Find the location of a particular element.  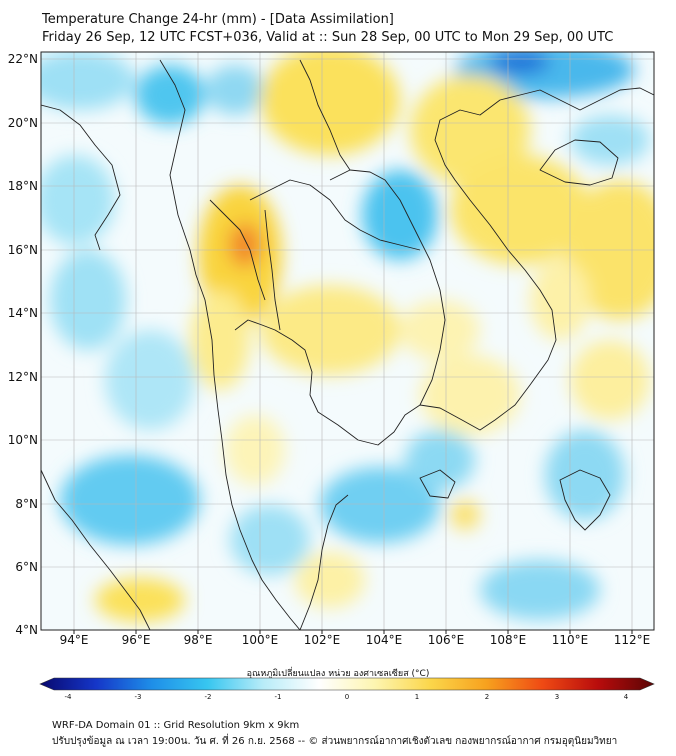

colorbar-tick-3: 3 is located at coordinates (557, 697).